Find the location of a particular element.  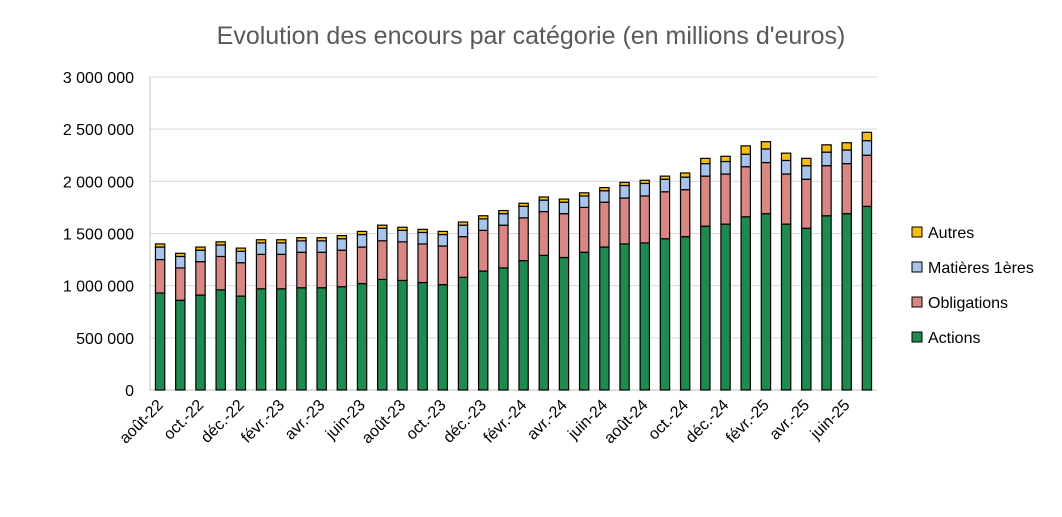

legend-swatch-actions is located at coordinates (917, 337).